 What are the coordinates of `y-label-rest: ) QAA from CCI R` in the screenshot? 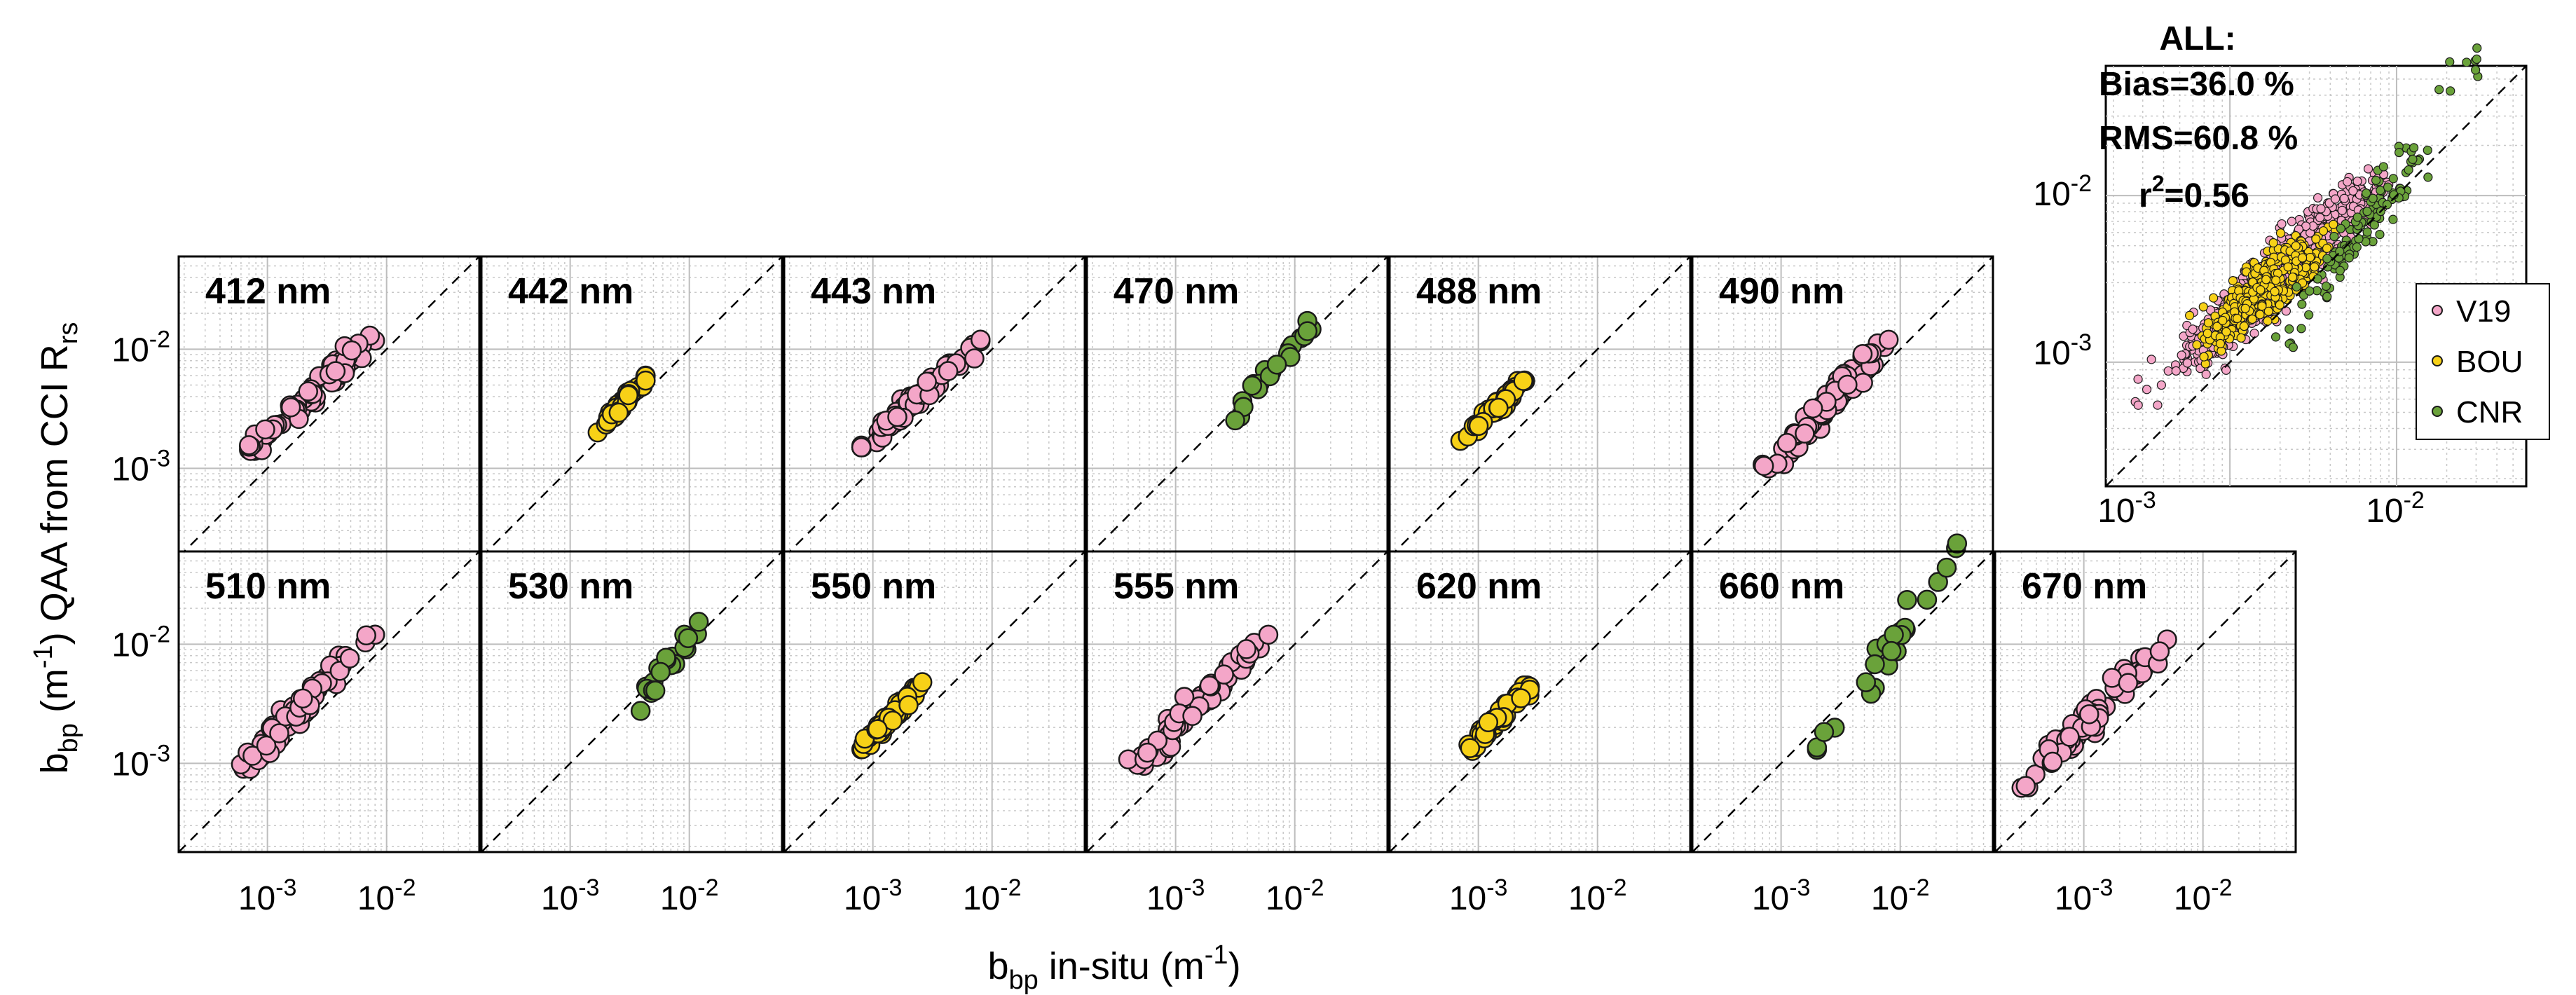 It's located at (55, 494).